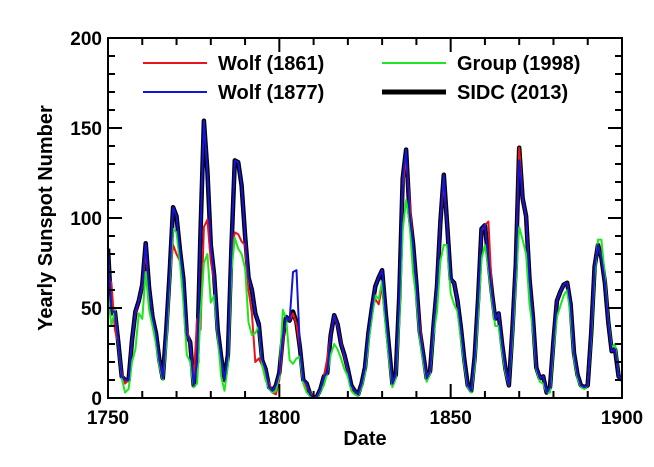 The image size is (654, 467). What do you see at coordinates (91, 309) in the screenshot?
I see `y-tick-label: 50` at bounding box center [91, 309].